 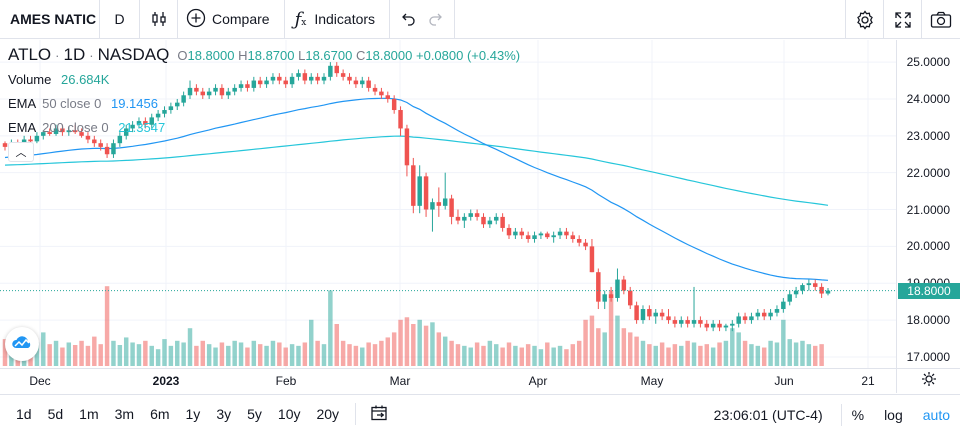 What do you see at coordinates (254, 414) in the screenshot?
I see `range-5y-button: 5y` at bounding box center [254, 414].